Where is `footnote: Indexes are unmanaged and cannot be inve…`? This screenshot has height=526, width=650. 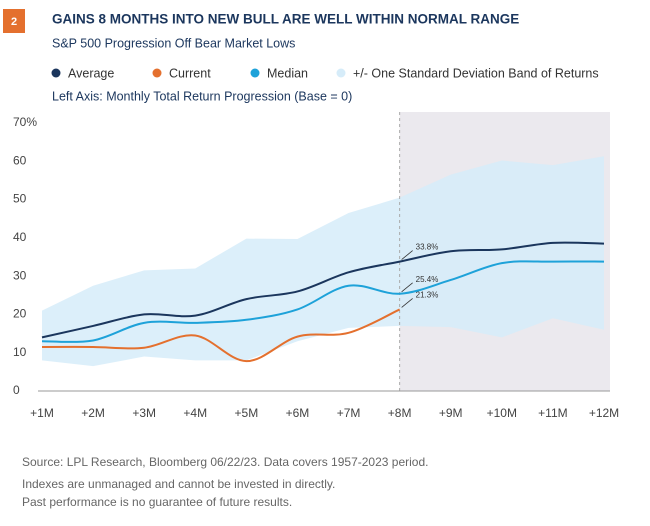 footnote: Indexes are unmanaged and cannot be inve… is located at coordinates (178, 484).